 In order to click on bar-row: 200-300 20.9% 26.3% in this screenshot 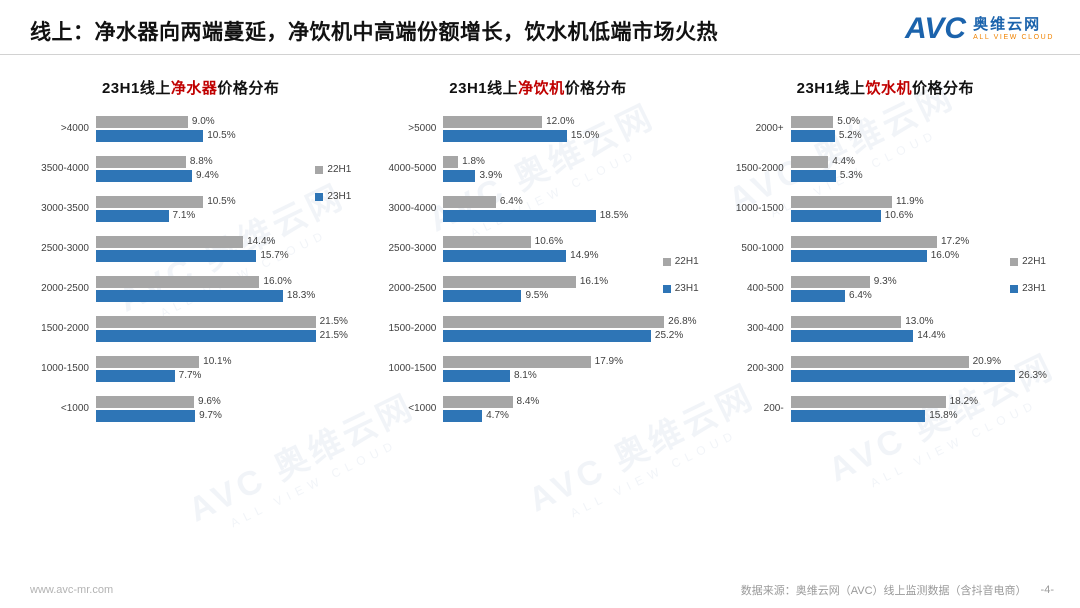, I will do `click(886, 368)`.